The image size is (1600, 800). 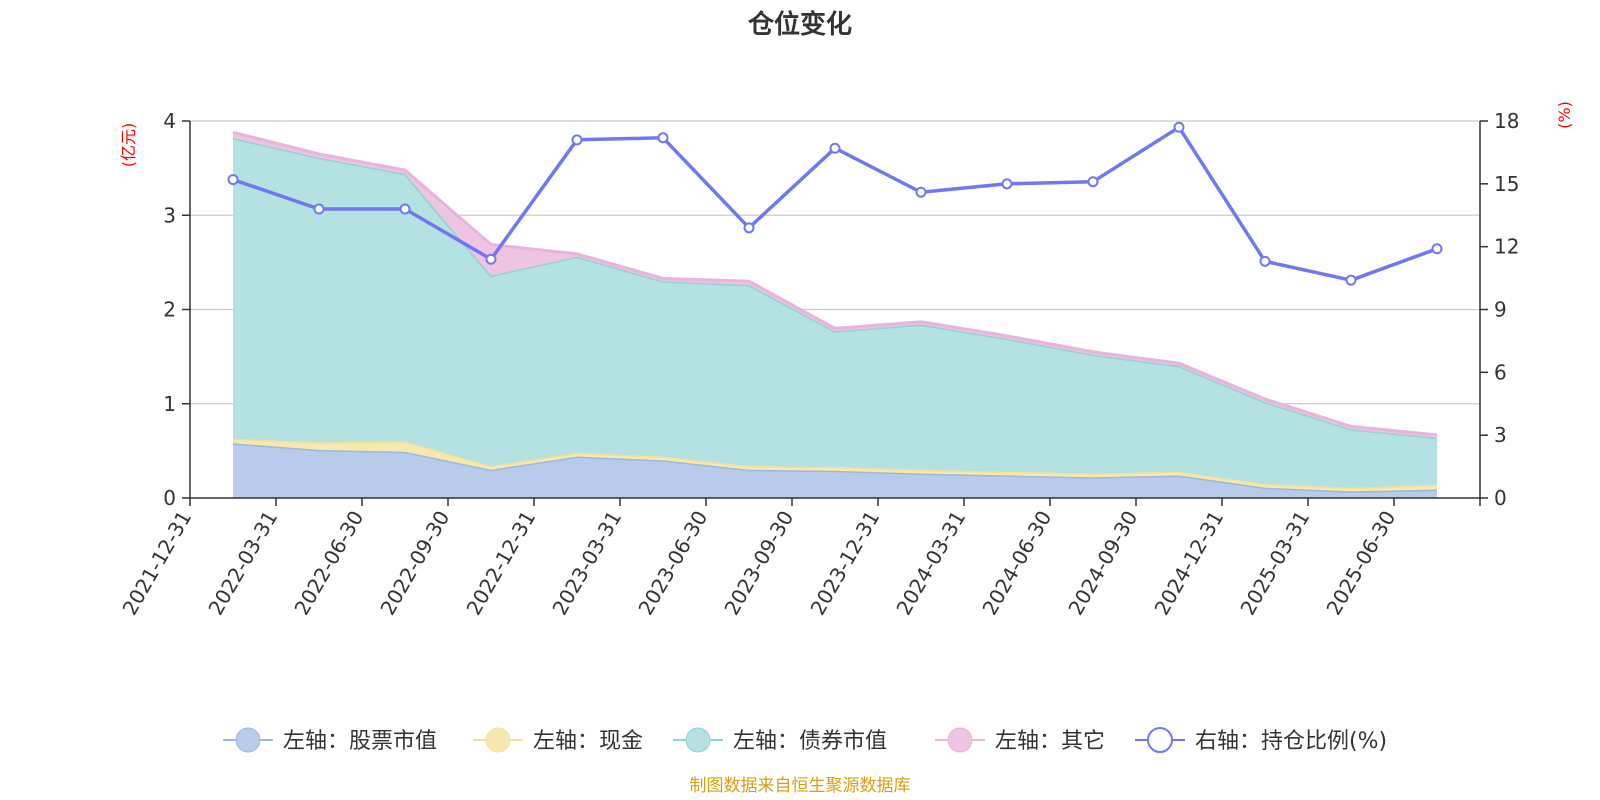 I want to click on x-axis-tick-label: 2023-12-31, so click(x=844, y=563).